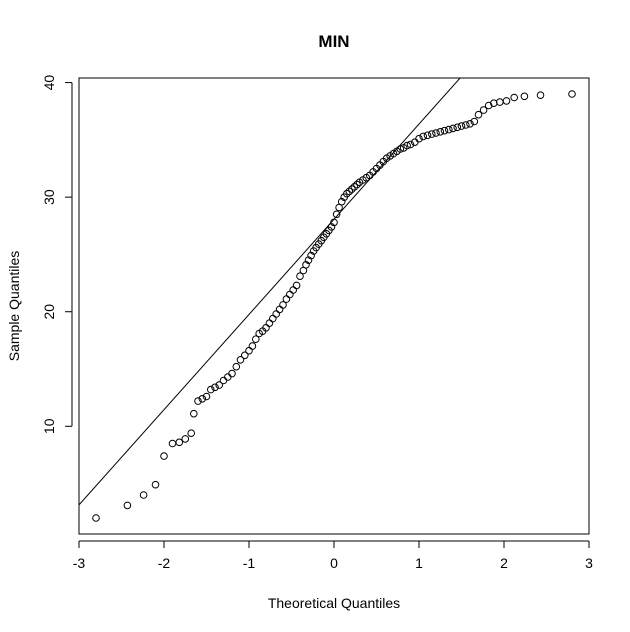 The image size is (630, 632). What do you see at coordinates (334, 603) in the screenshot?
I see `x-axis-label: Theoretical Quantiles` at bounding box center [334, 603].